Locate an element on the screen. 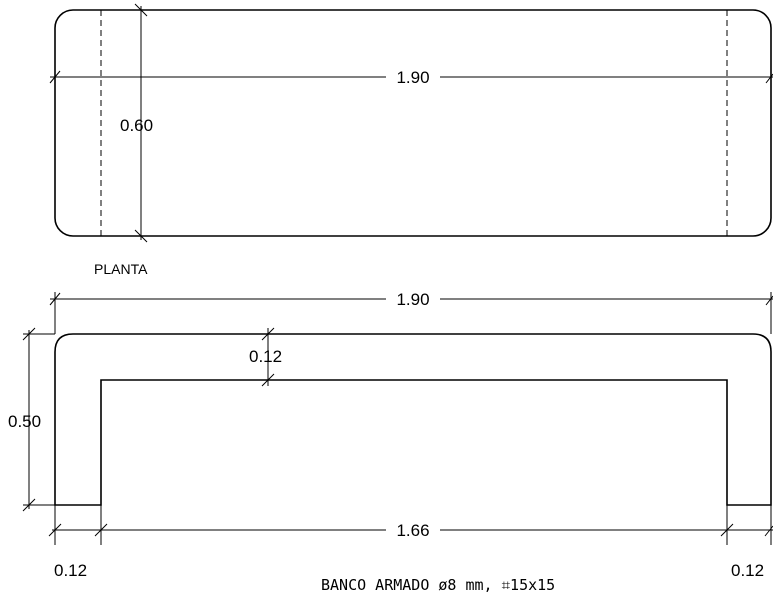 The image size is (773, 600). plan-width-dimension is located at coordinates (141, 123).